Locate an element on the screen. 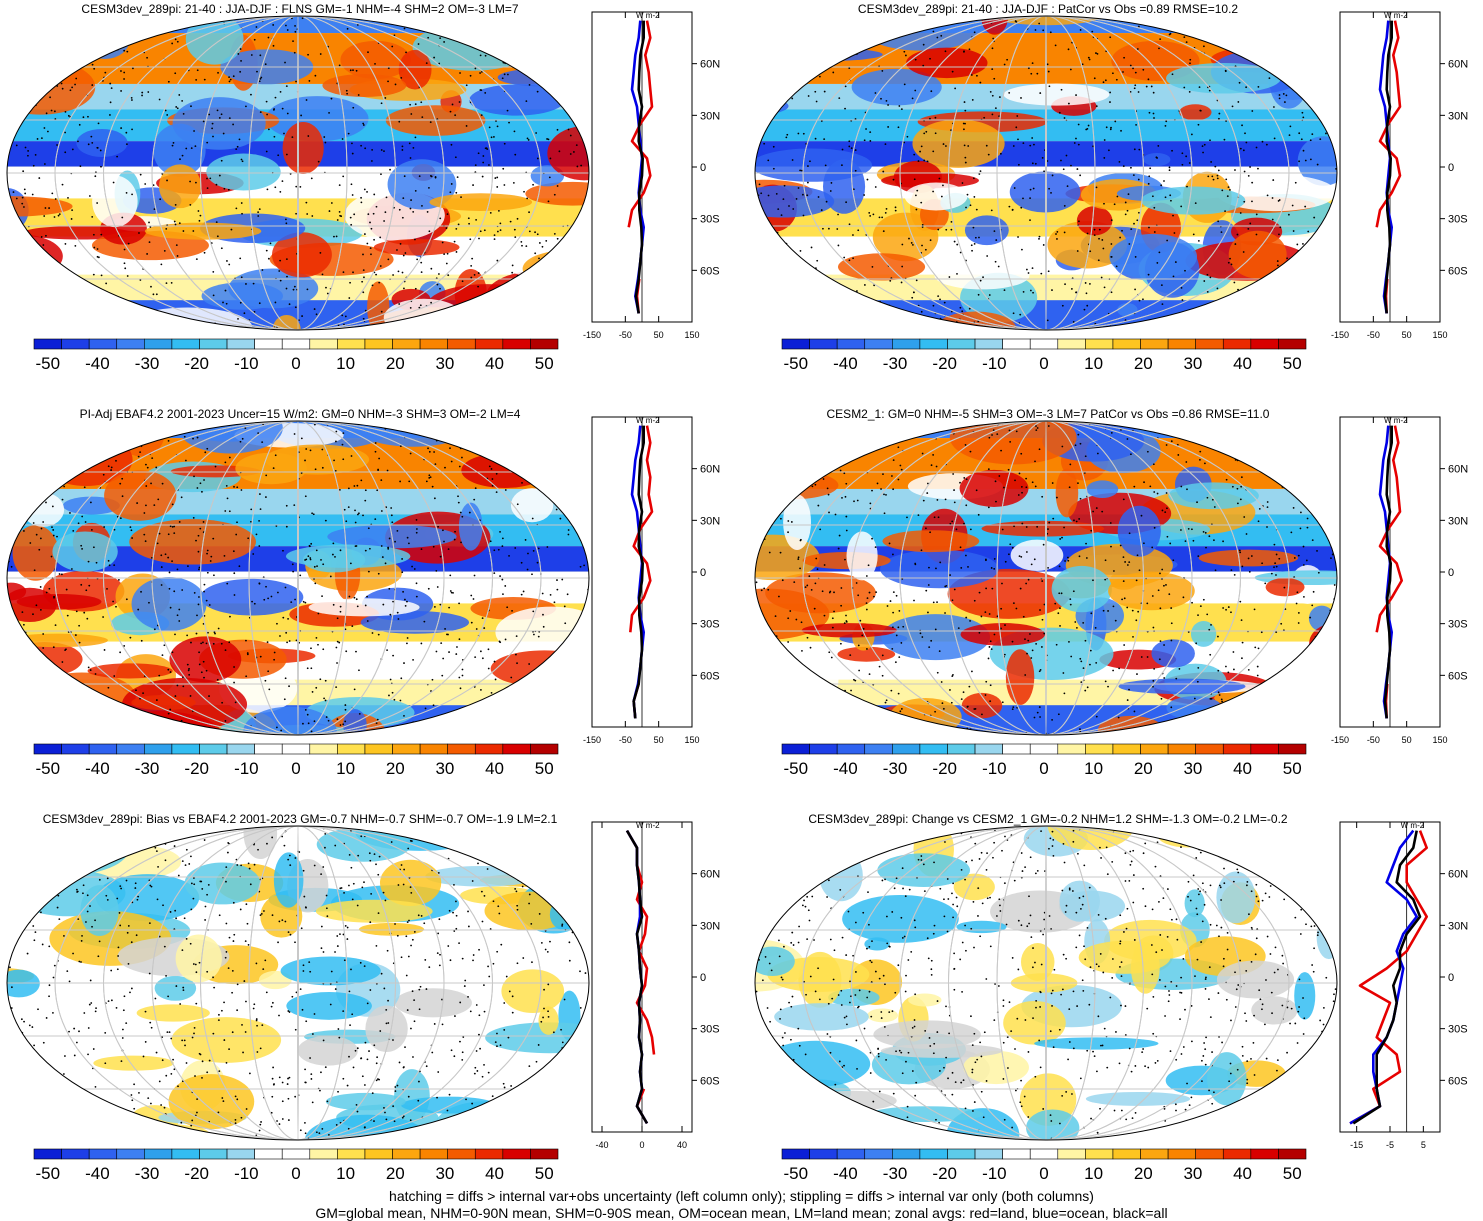 This screenshot has width=1483, height=1221. x-tick-label: -150 is located at coordinates (1340, 335).